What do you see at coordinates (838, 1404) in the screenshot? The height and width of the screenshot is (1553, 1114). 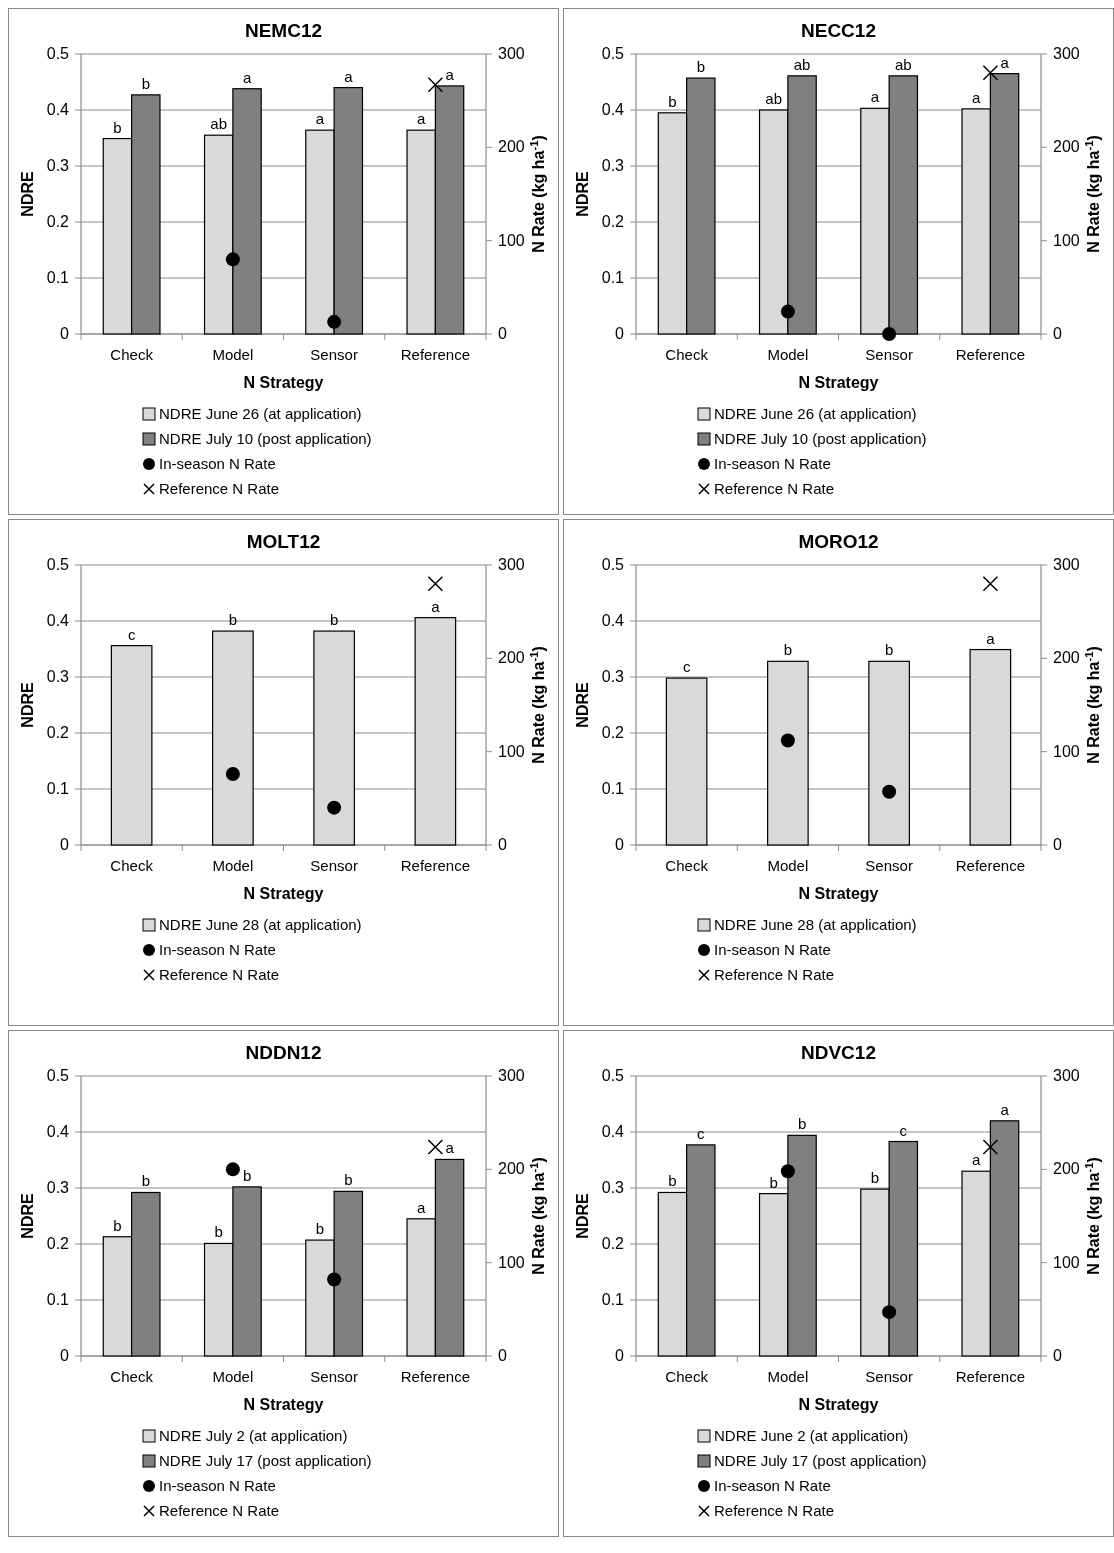 I see `x-axis-title: N Strategy` at bounding box center [838, 1404].